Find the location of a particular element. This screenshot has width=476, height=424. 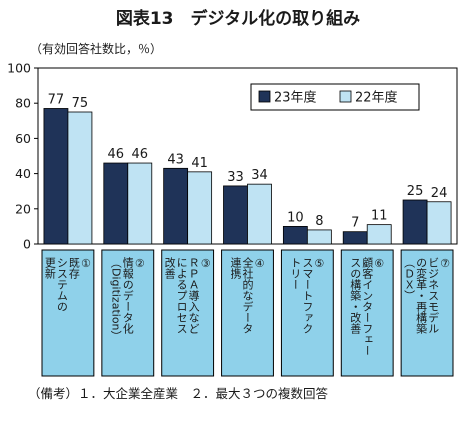

category-label-line: ⑥ is located at coordinates (379, 263).